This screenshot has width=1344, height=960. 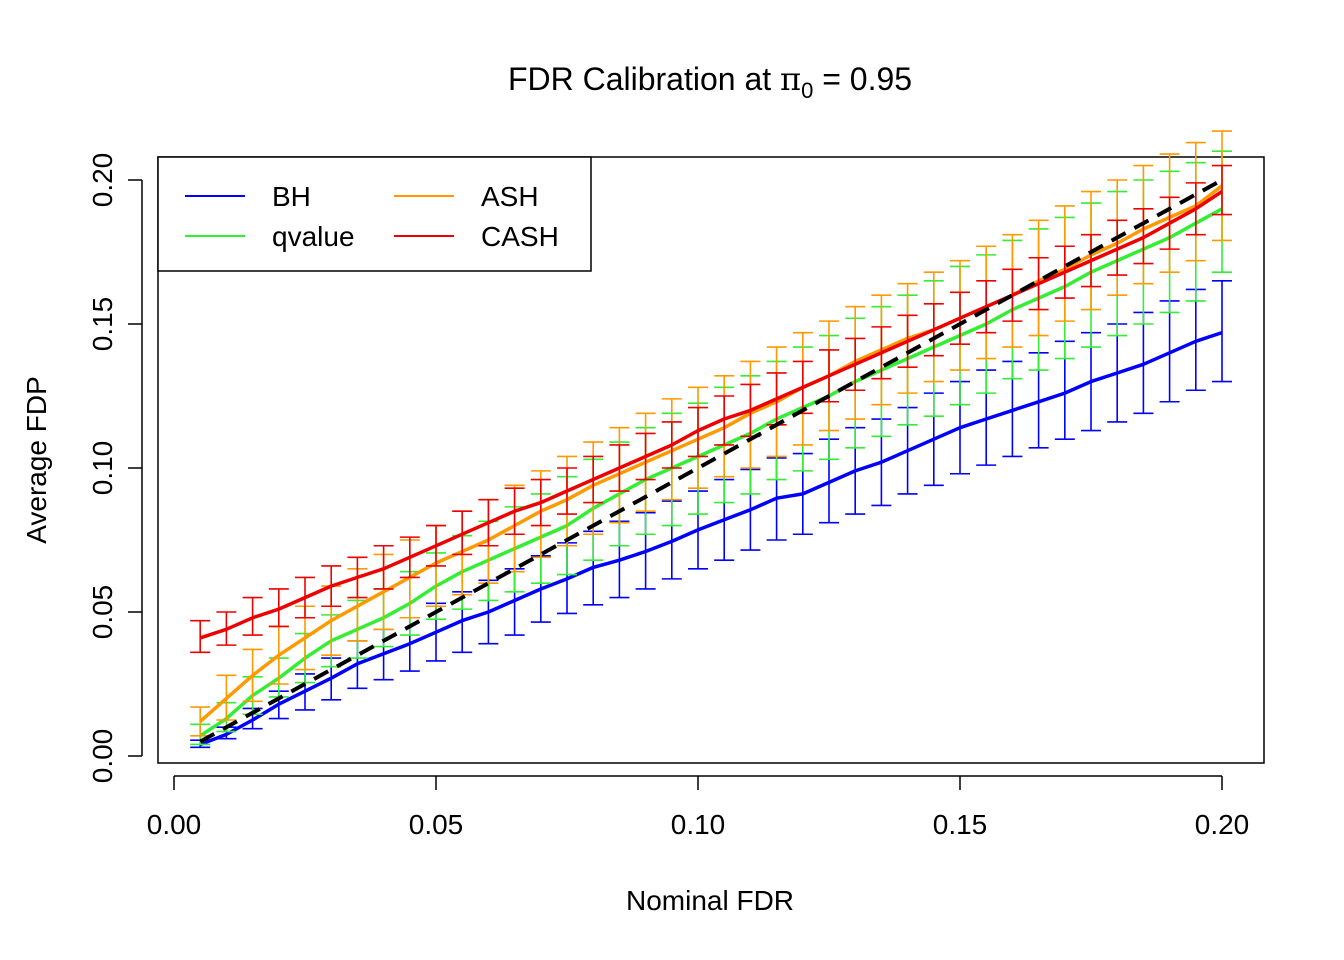 I want to click on x-tick-label: 0.05, so click(x=436, y=824).